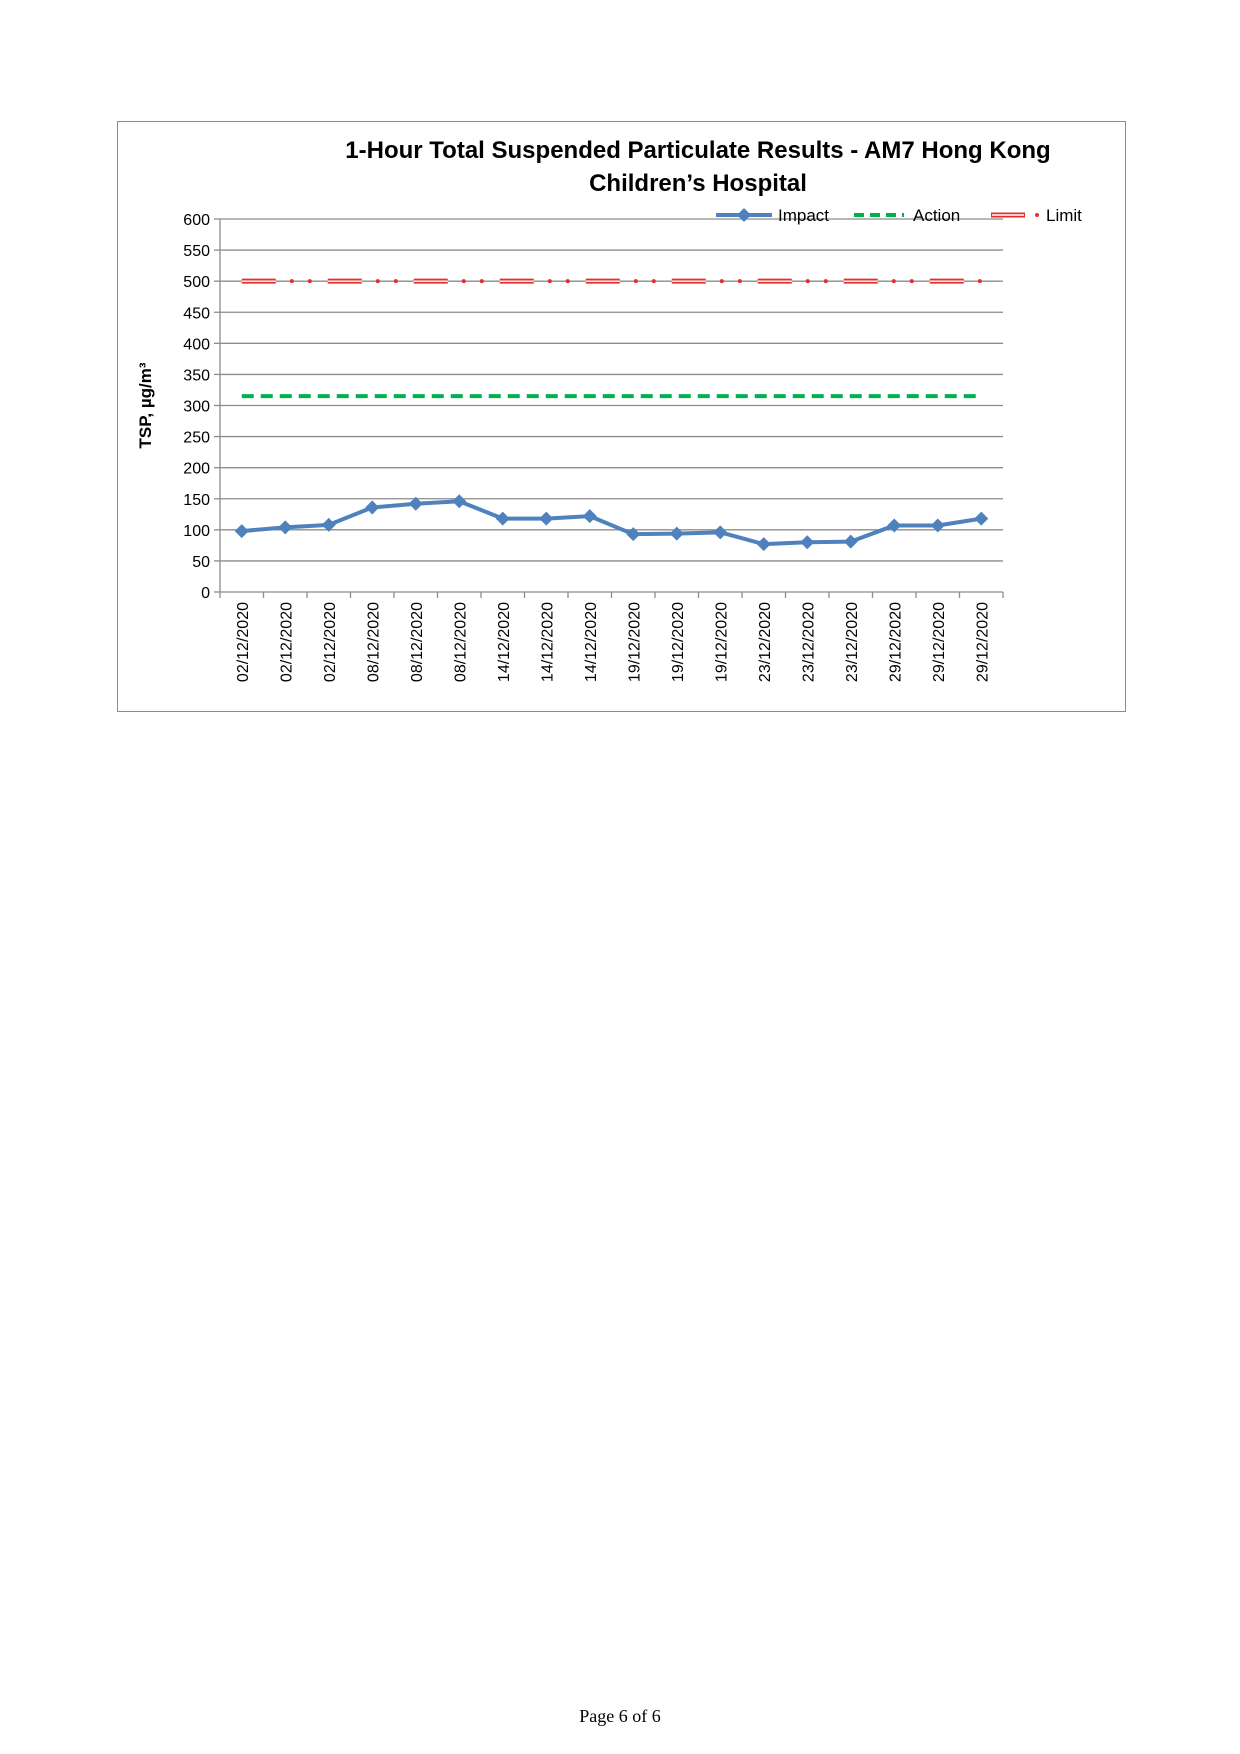 The width and height of the screenshot is (1240, 1754). What do you see at coordinates (196, 282) in the screenshot?
I see `y-tick-label: 500` at bounding box center [196, 282].